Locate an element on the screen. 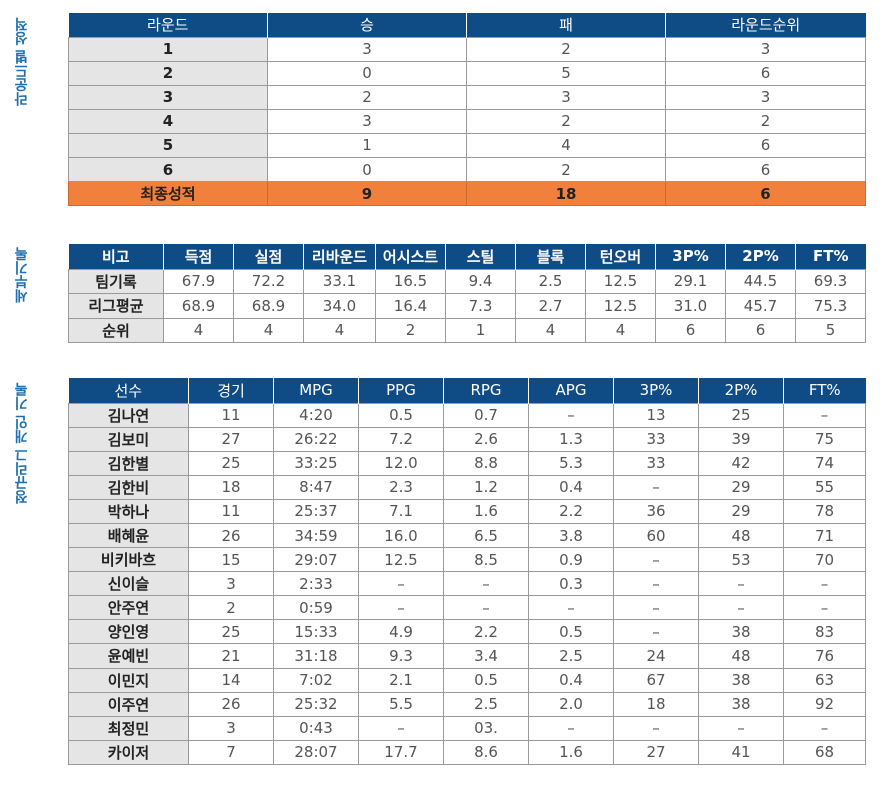 This screenshot has height=794, width=893. table-row: 김나연 11 4:20 0.5 0.7–13 25– is located at coordinates (467, 415).